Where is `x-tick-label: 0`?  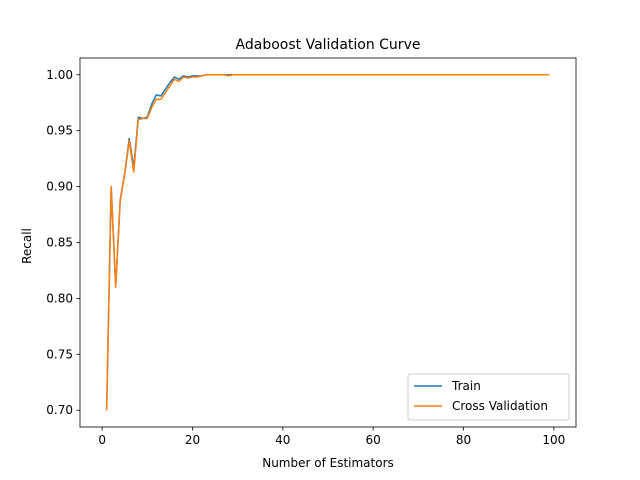
x-tick-label: 0 is located at coordinates (102, 440).